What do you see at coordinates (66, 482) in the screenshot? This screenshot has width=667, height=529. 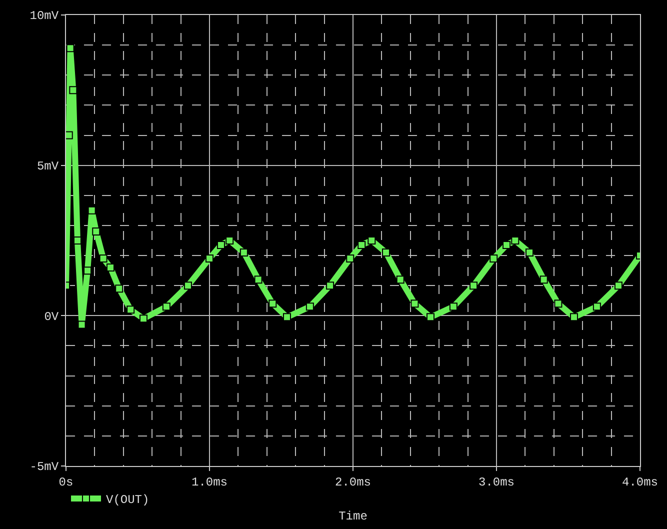 I see `x-tick-label: 0s` at bounding box center [66, 482].